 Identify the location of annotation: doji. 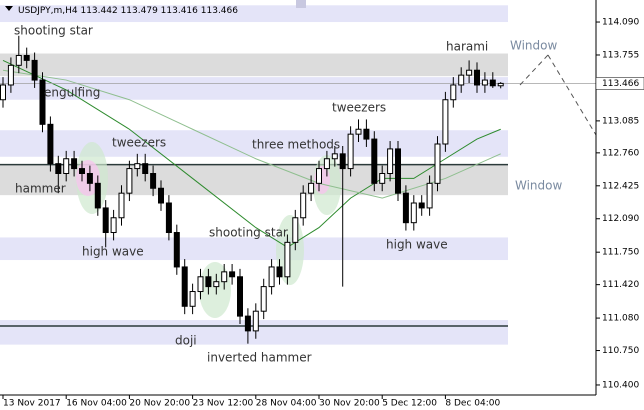
(186, 341).